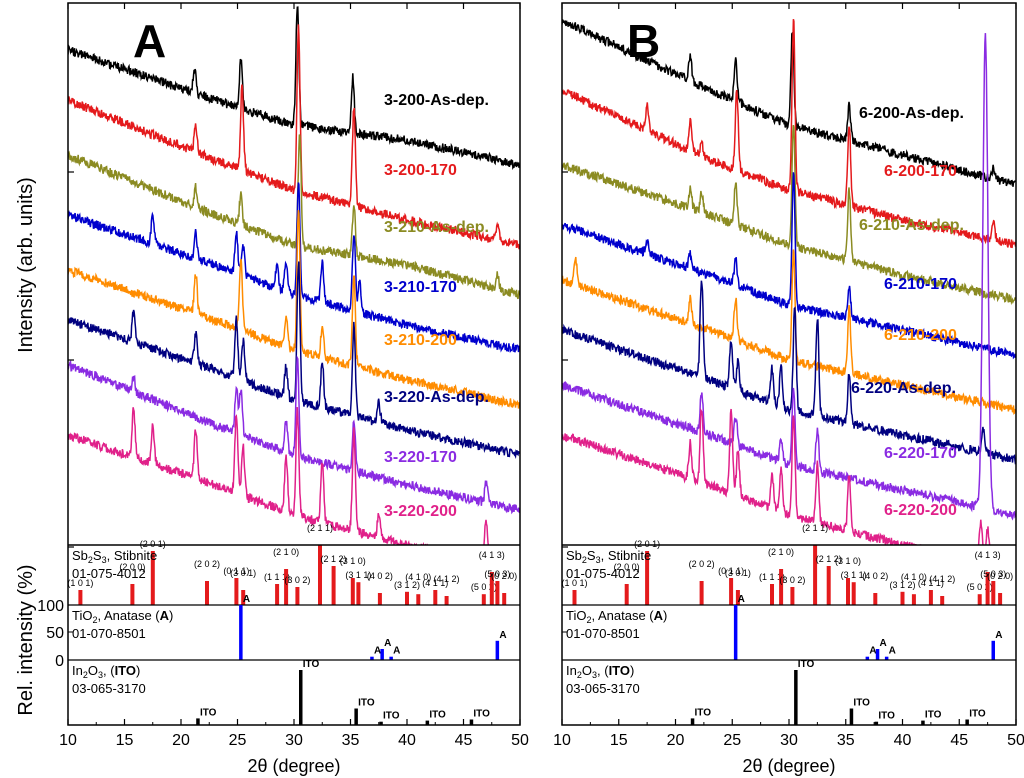 The image size is (1024, 778). Describe the element at coordinates (903, 388) in the screenshot. I see `series-label: 6-220-As-dep.` at that location.